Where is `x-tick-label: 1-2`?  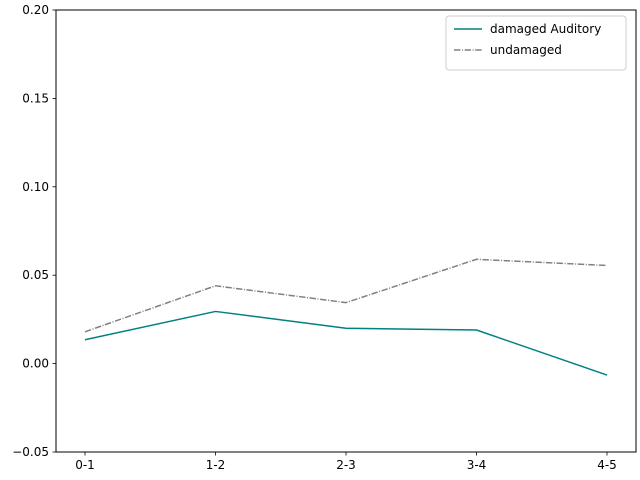 x-tick-label: 1-2 is located at coordinates (216, 465).